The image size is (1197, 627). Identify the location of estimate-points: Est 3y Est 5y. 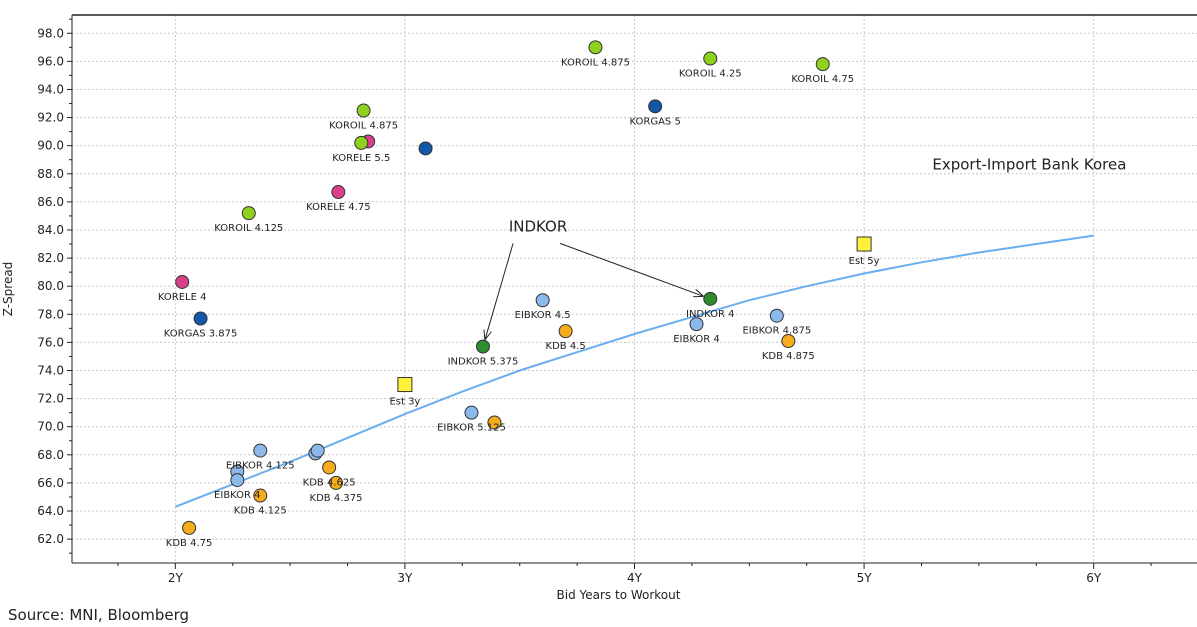
(634, 322).